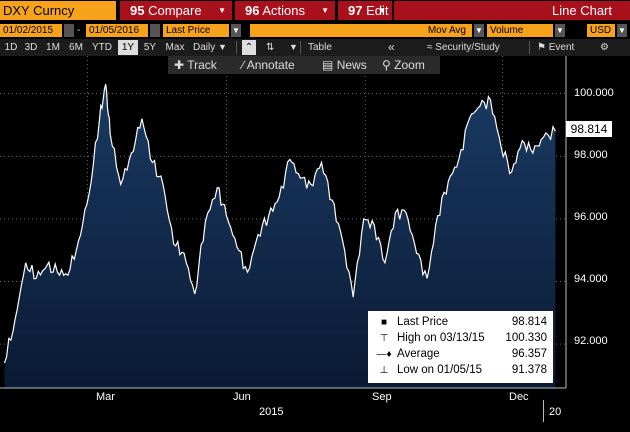  I want to click on zoom-label: Zoom, so click(409, 65).